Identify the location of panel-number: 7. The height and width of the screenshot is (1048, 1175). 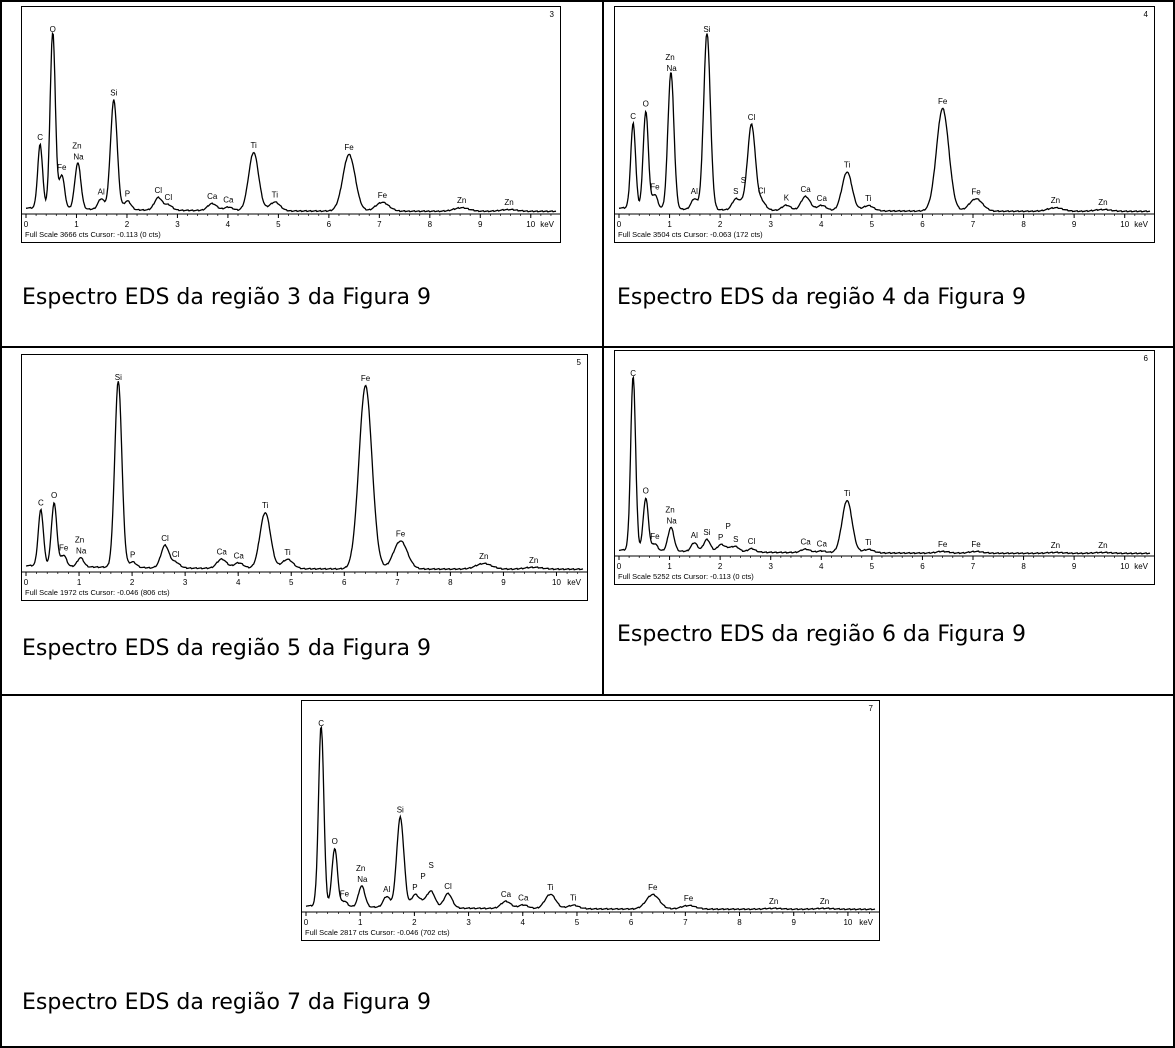
(871, 708).